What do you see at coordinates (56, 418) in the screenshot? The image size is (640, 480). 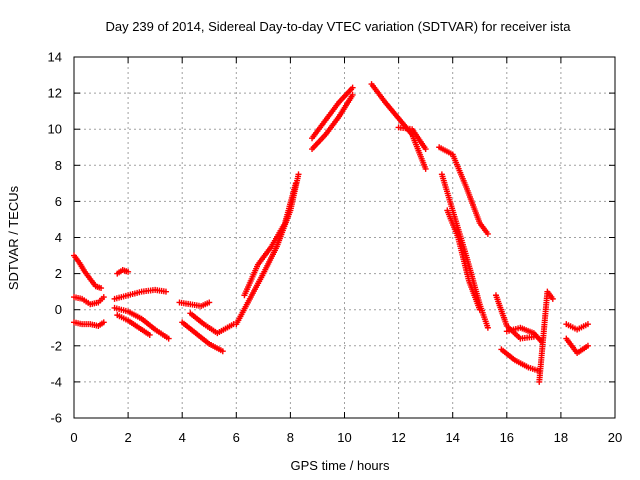 I see `y-tick-label: -6` at bounding box center [56, 418].